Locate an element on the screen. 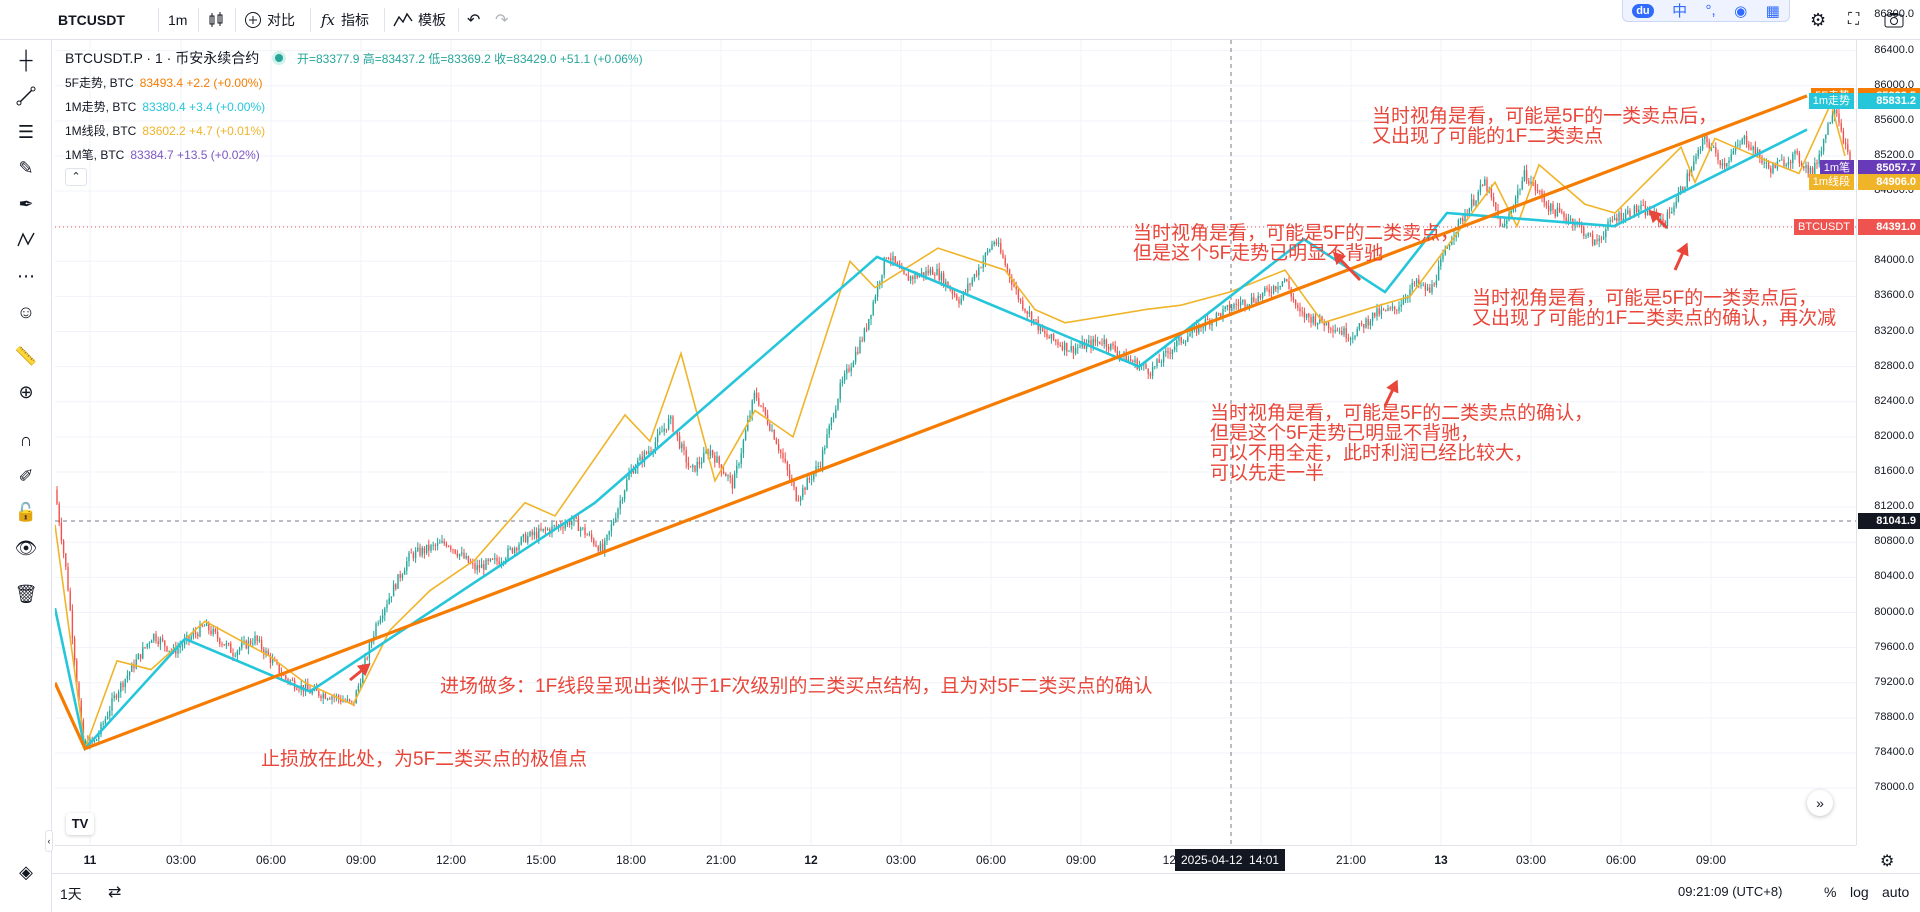 This screenshot has height=912, width=1920. prediction-icon: ⋯ is located at coordinates (26, 275).